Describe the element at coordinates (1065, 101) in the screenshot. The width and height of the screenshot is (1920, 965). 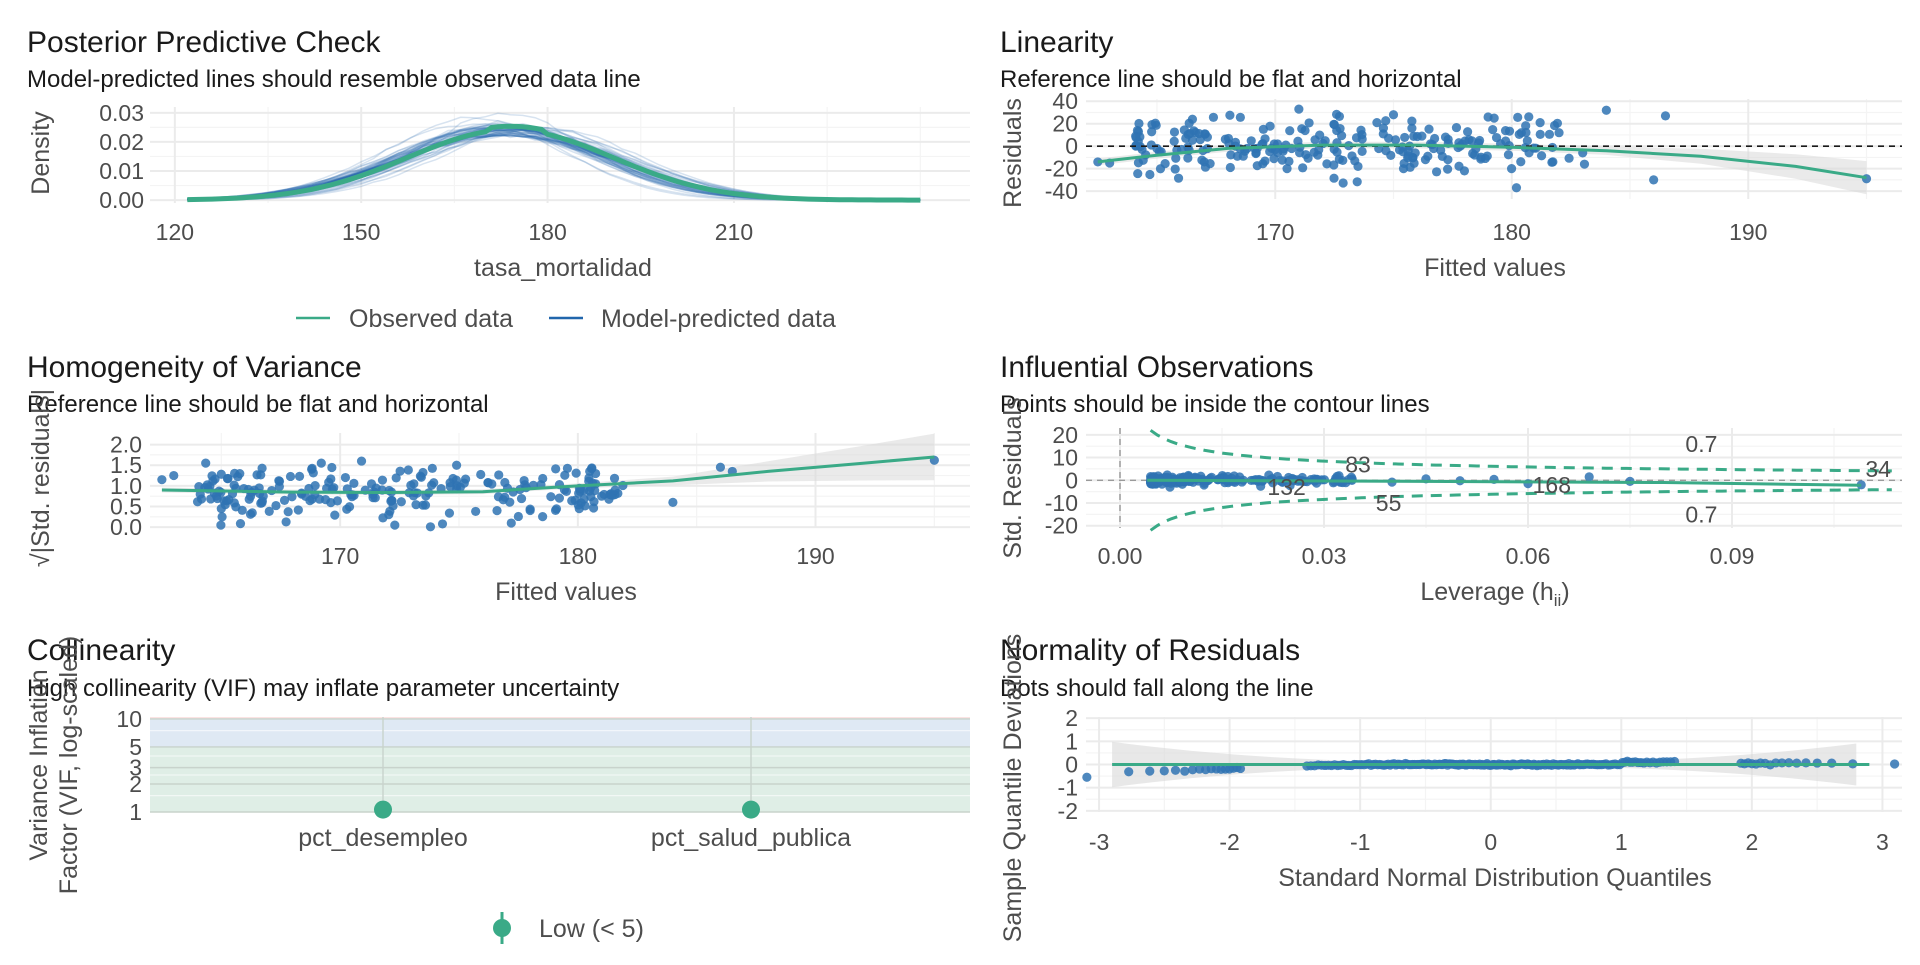
I see `y-tick-label: 40` at that location.